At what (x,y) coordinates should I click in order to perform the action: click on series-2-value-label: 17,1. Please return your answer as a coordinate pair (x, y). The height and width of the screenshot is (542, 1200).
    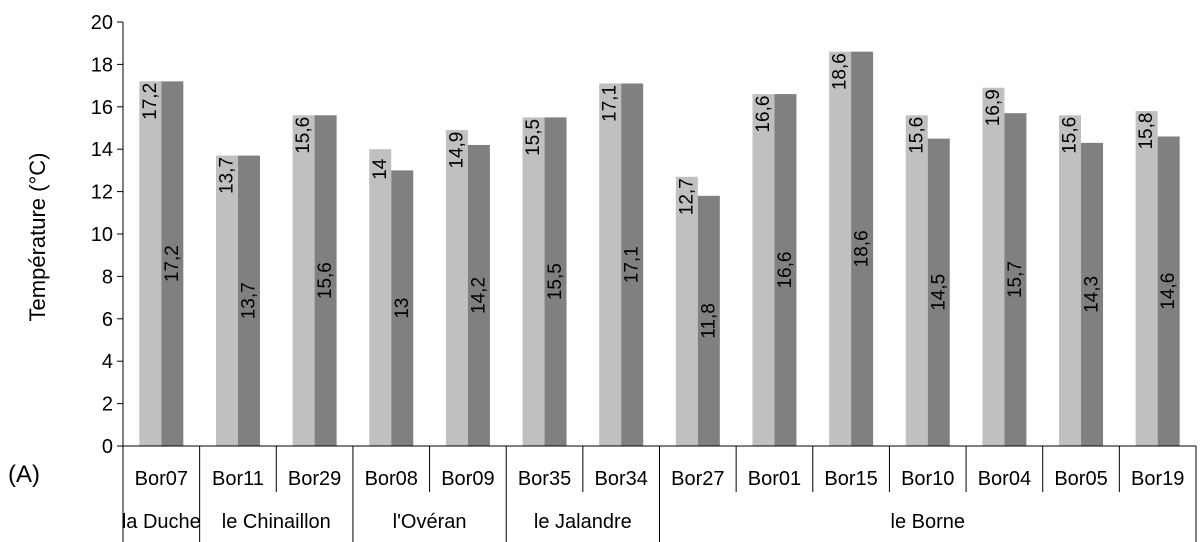
    Looking at the image, I should click on (632, 264).